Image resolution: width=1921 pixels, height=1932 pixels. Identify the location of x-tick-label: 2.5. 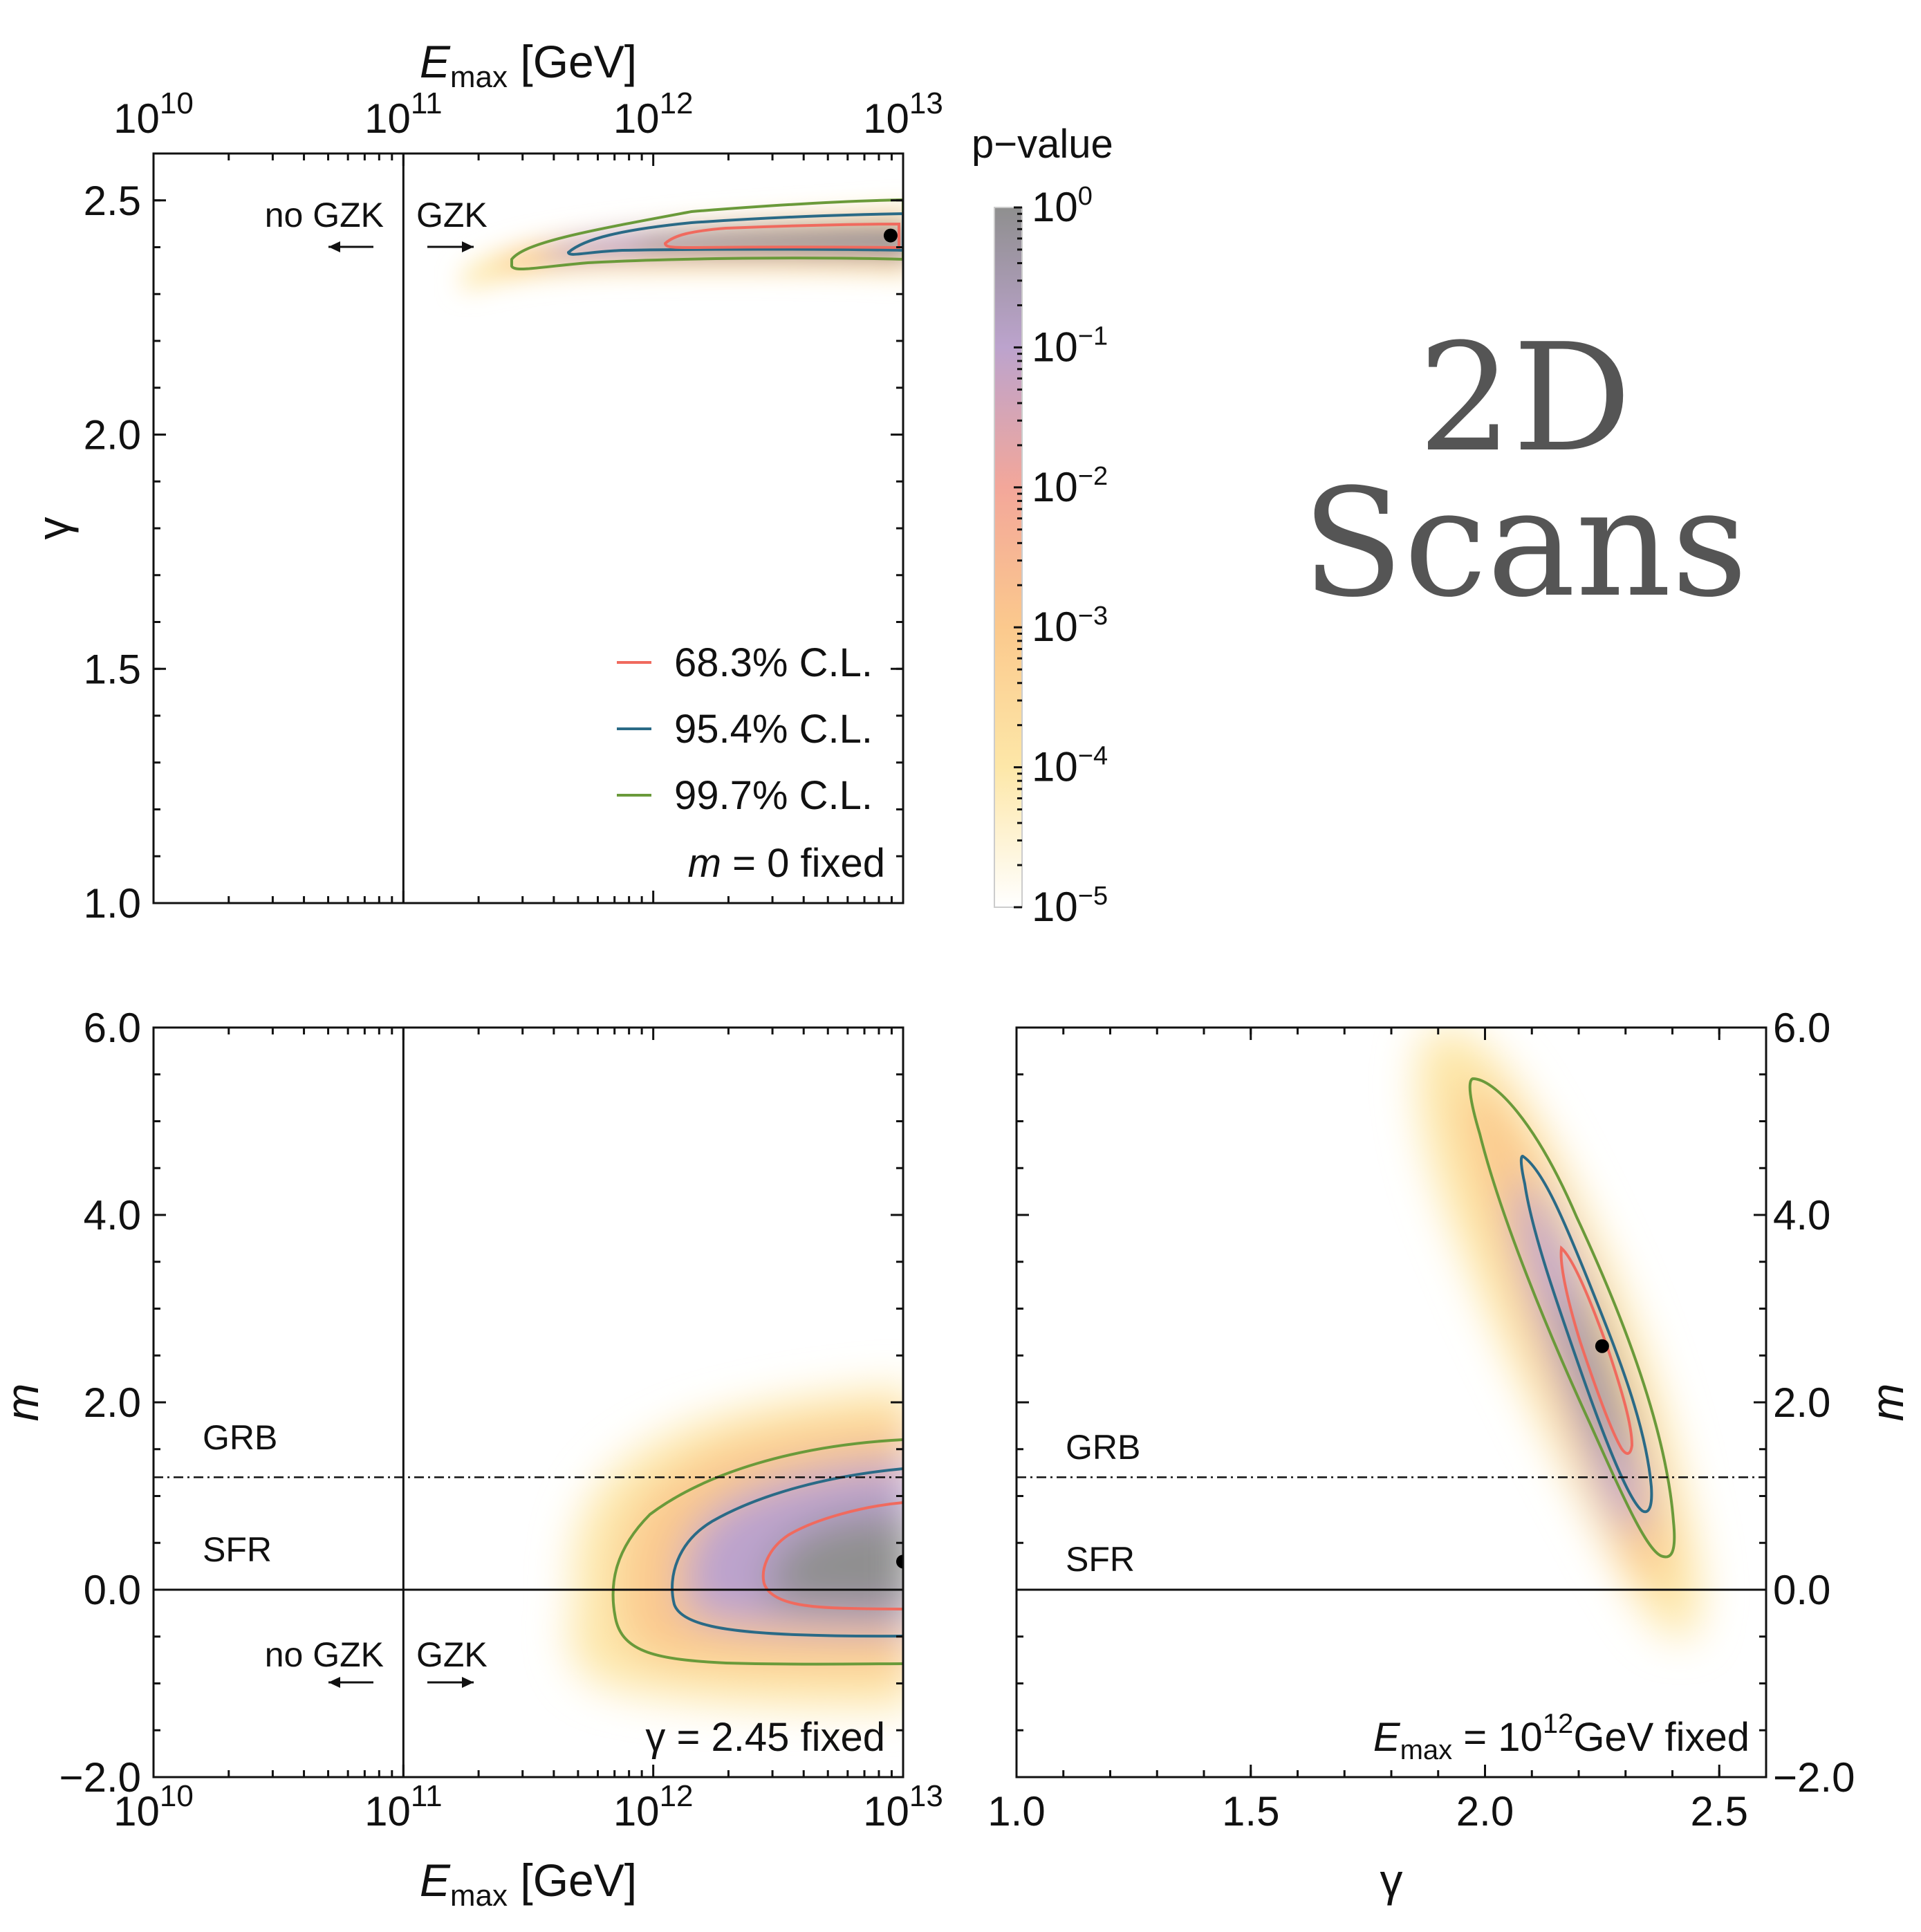
(1719, 1811).